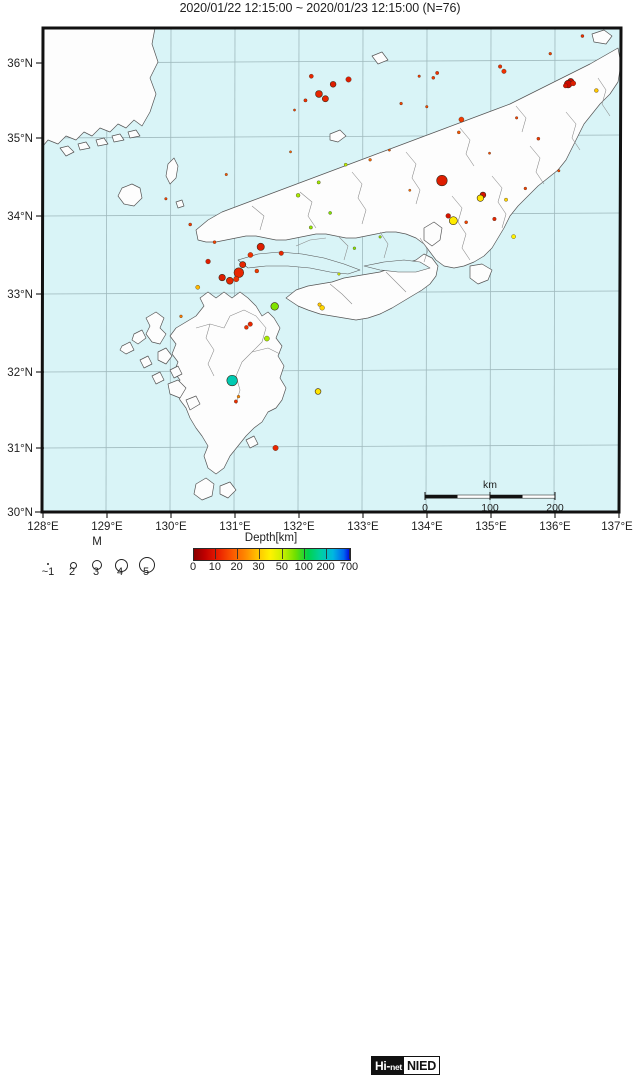 The image size is (640, 1075). What do you see at coordinates (184, 395) in the screenshot?
I see `amakusa-islands` at bounding box center [184, 395].